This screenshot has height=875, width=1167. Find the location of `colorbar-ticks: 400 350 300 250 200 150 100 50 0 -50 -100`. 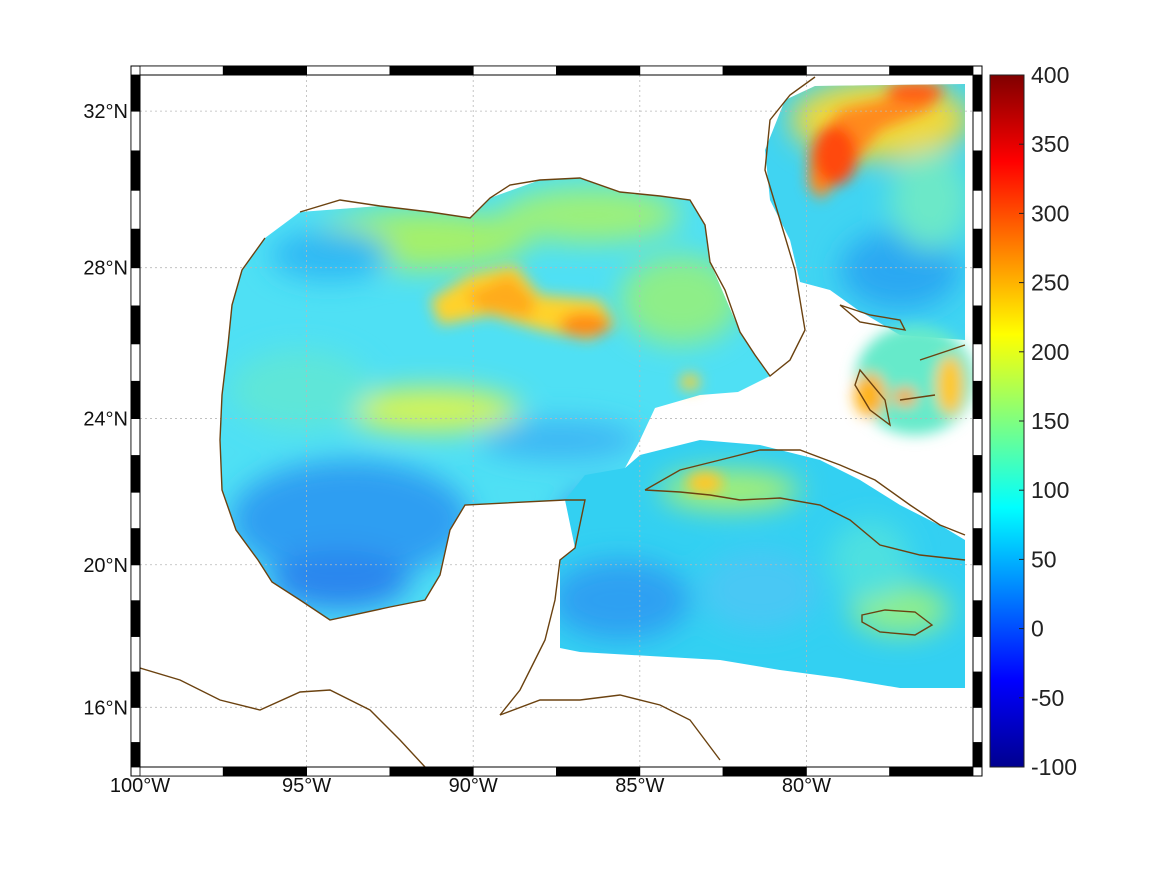

colorbar-ticks: 400 350 300 250 200 150 100 50 0 -50 -100 is located at coordinates (1048, 421).